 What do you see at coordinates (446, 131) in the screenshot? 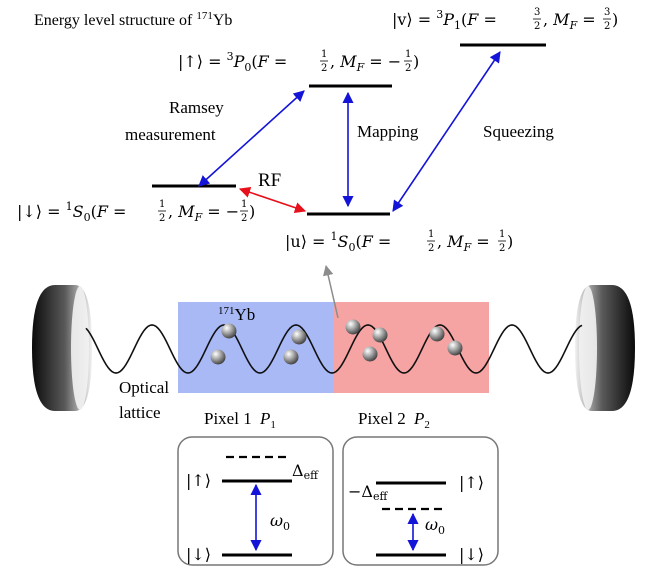
I see `squeezing-arrow` at bounding box center [446, 131].